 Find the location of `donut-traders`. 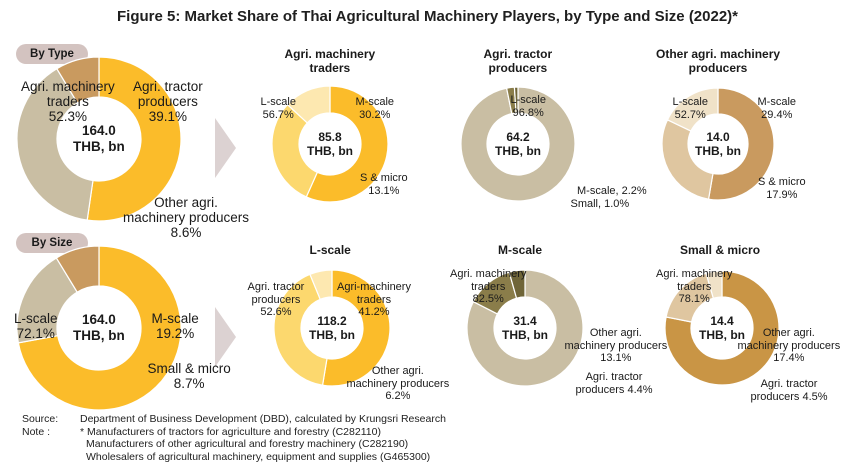

donut-traders is located at coordinates (330, 144).